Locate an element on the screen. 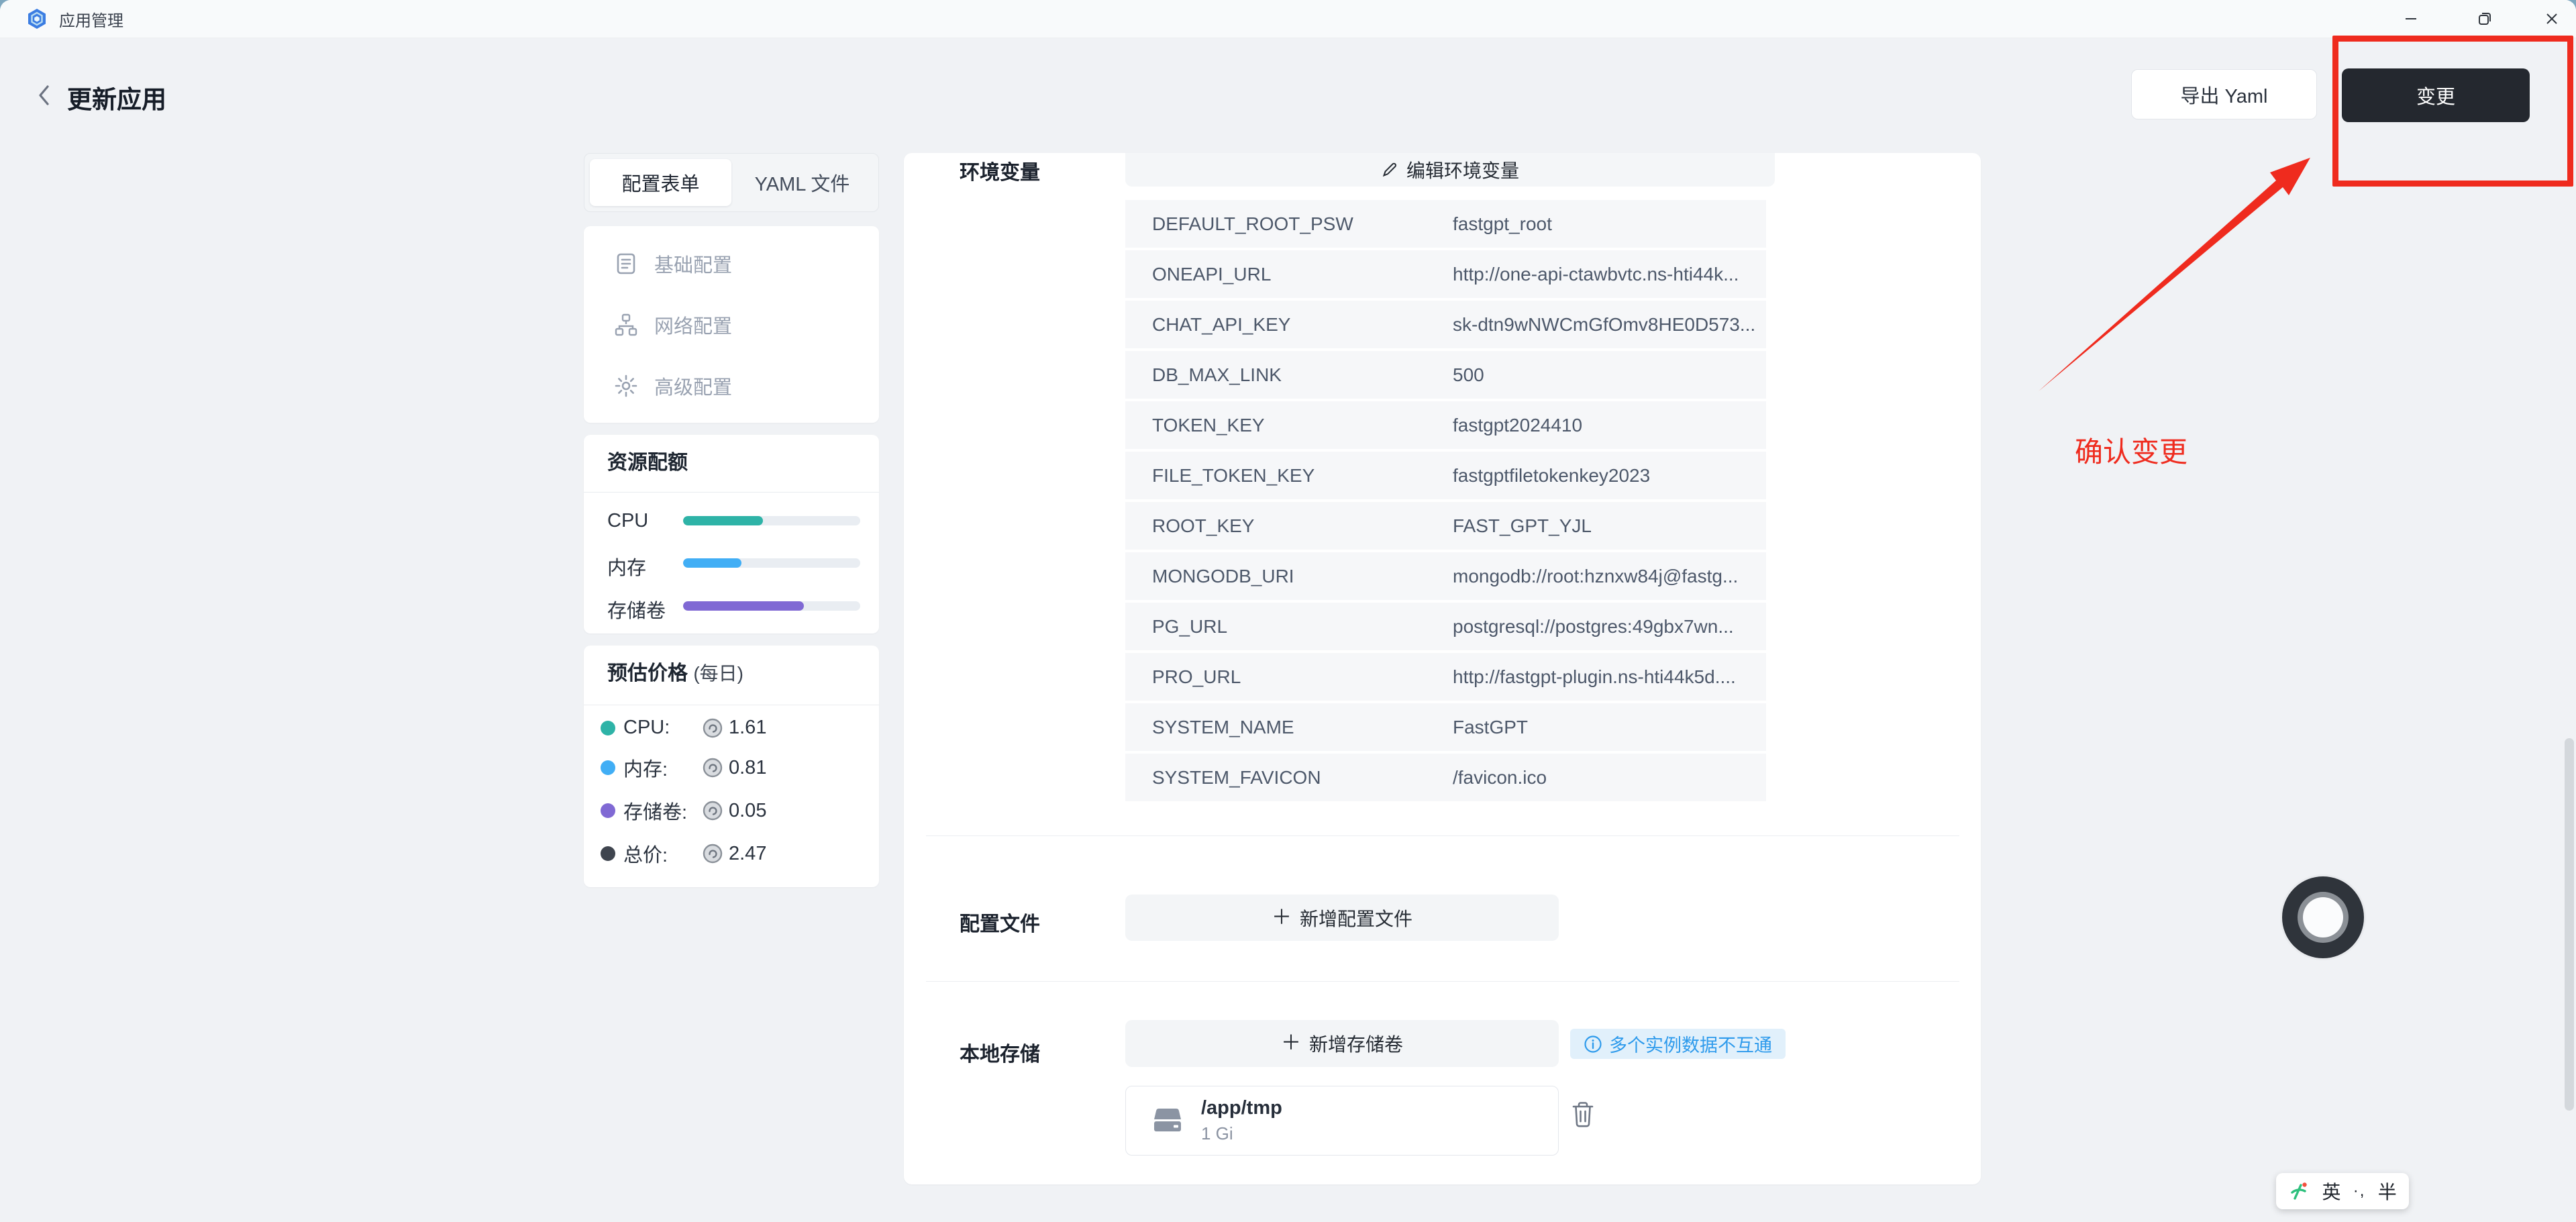  quota-memory-label: 内存 is located at coordinates (627, 568).